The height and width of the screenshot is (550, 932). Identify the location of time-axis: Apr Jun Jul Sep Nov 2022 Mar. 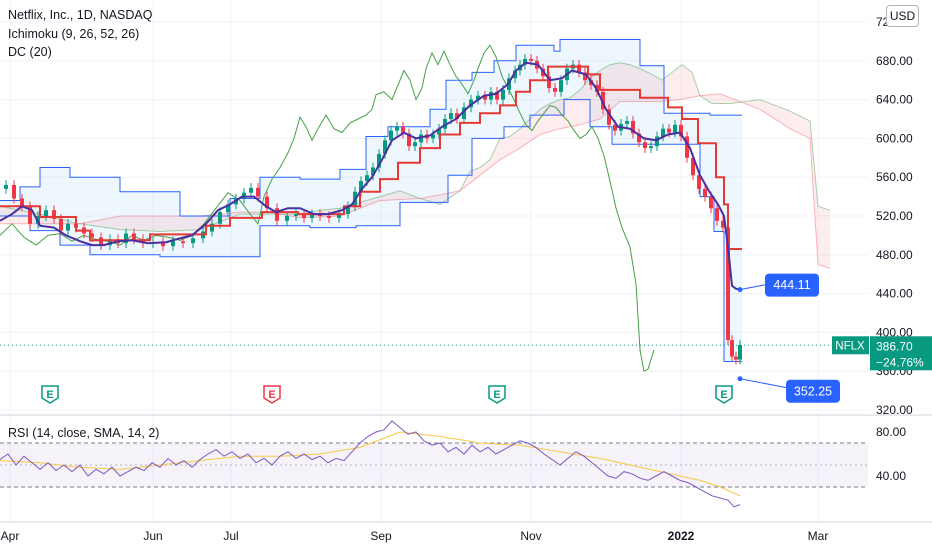
(466, 532).